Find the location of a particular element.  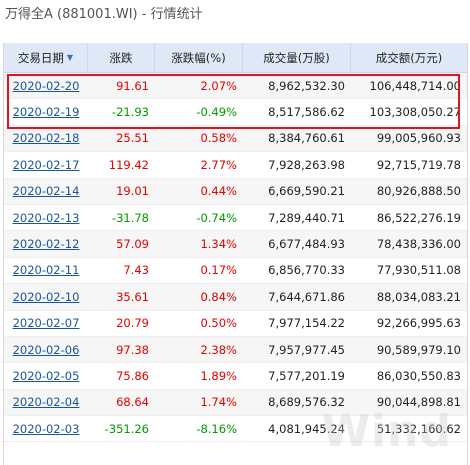

row-volume: 7,644,671.86 is located at coordinates (306, 296).